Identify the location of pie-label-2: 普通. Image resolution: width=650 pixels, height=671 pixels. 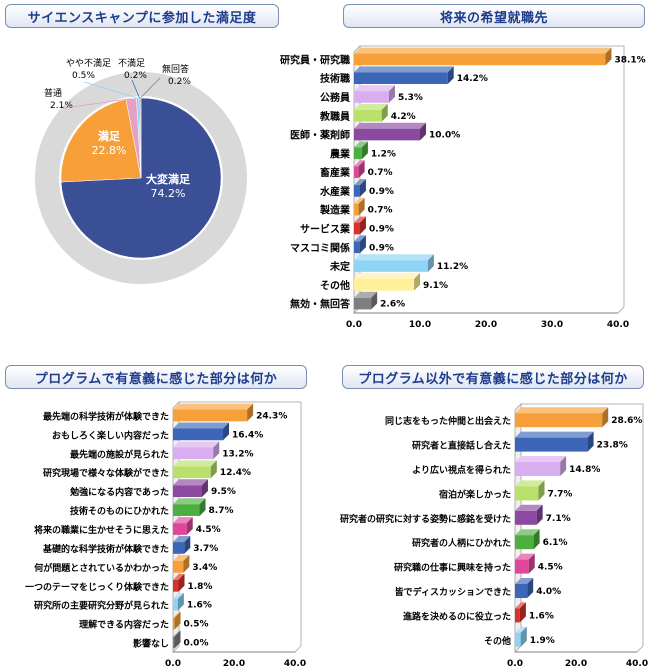
(53, 93).